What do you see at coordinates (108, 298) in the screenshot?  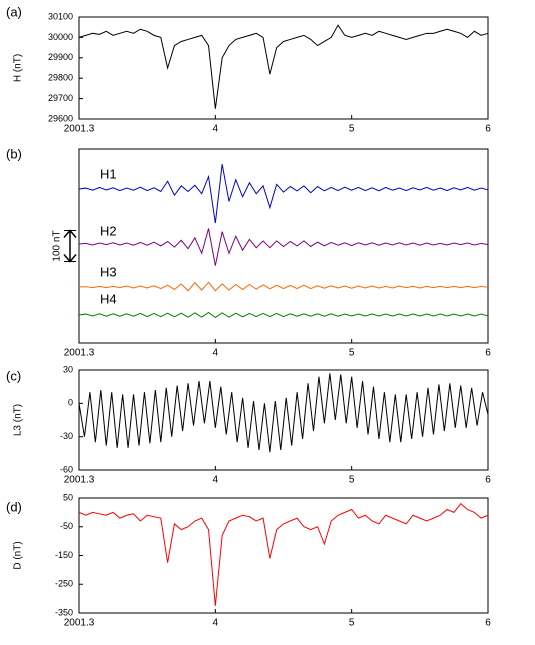 I see `series-label: H4` at bounding box center [108, 298].